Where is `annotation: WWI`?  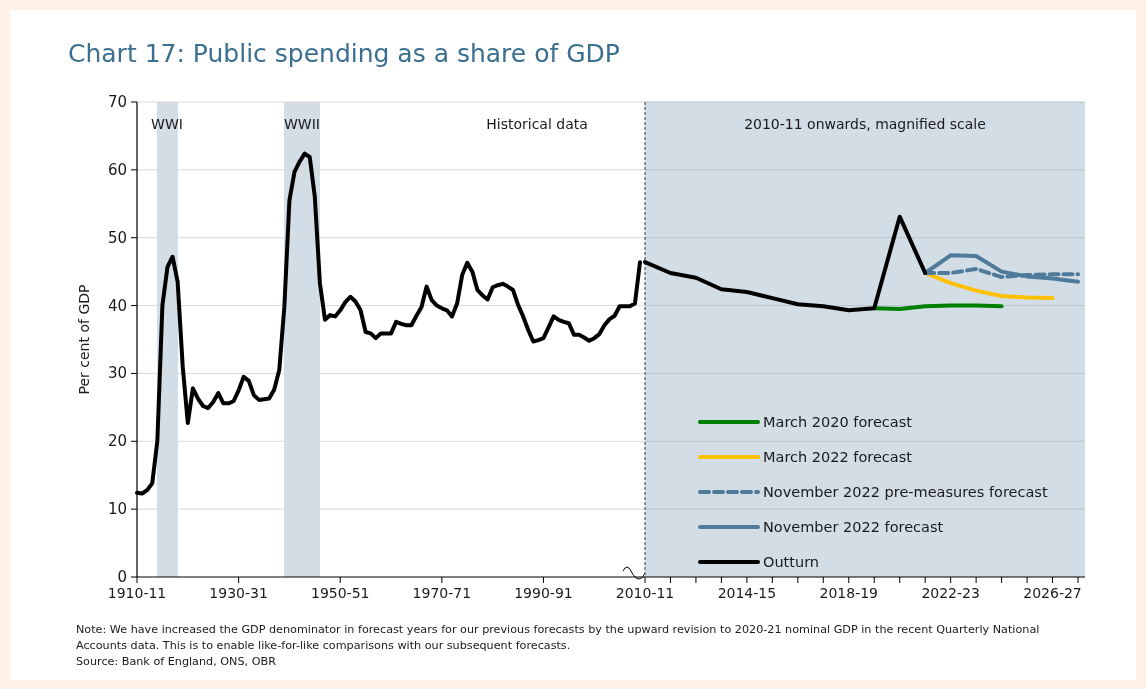 annotation: WWI is located at coordinates (167, 124).